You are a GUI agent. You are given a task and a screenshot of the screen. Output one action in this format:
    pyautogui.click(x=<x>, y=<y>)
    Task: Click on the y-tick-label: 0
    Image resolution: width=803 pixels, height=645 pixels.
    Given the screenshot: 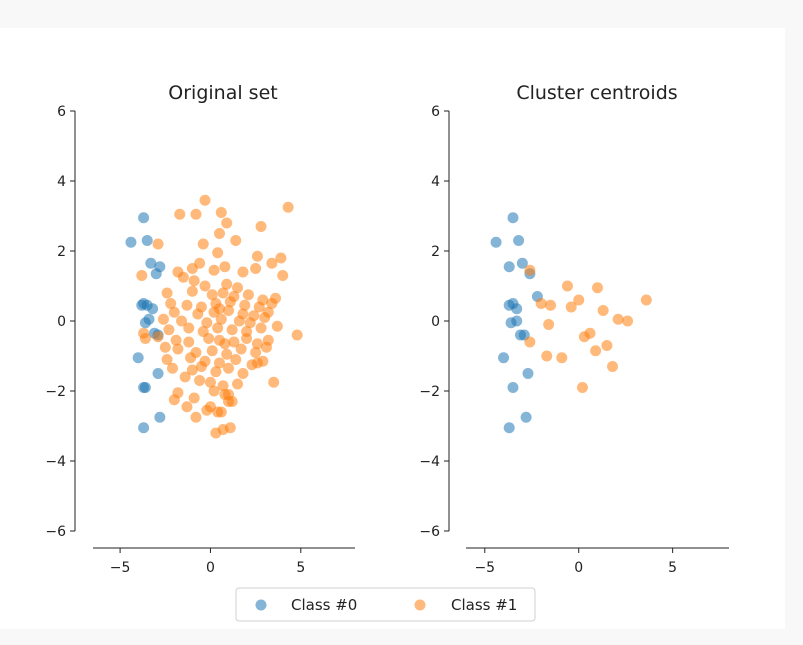 What is the action you would take?
    pyautogui.click(x=435, y=322)
    